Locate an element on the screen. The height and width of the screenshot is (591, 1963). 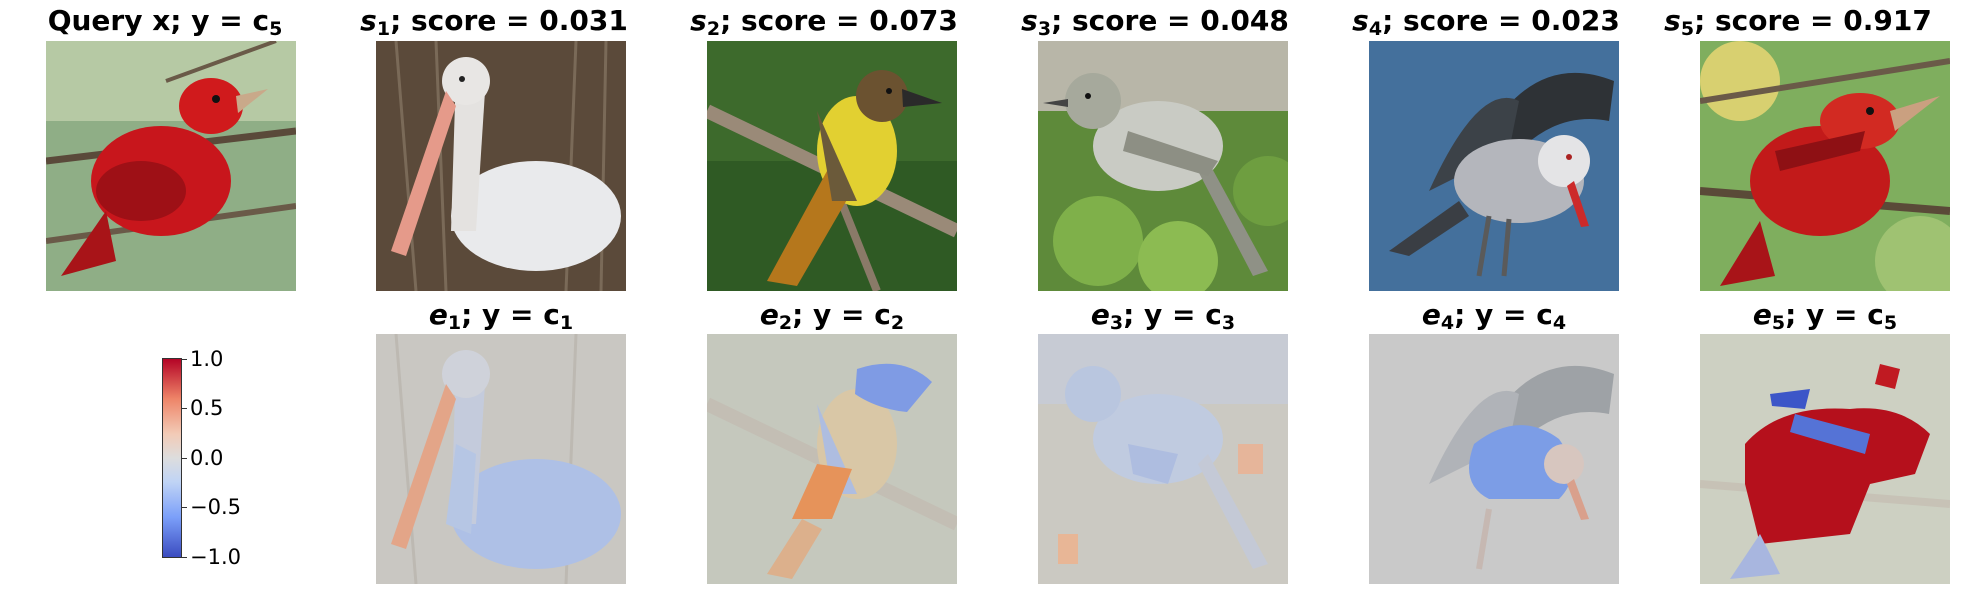
colorbar is located at coordinates (172, 458).